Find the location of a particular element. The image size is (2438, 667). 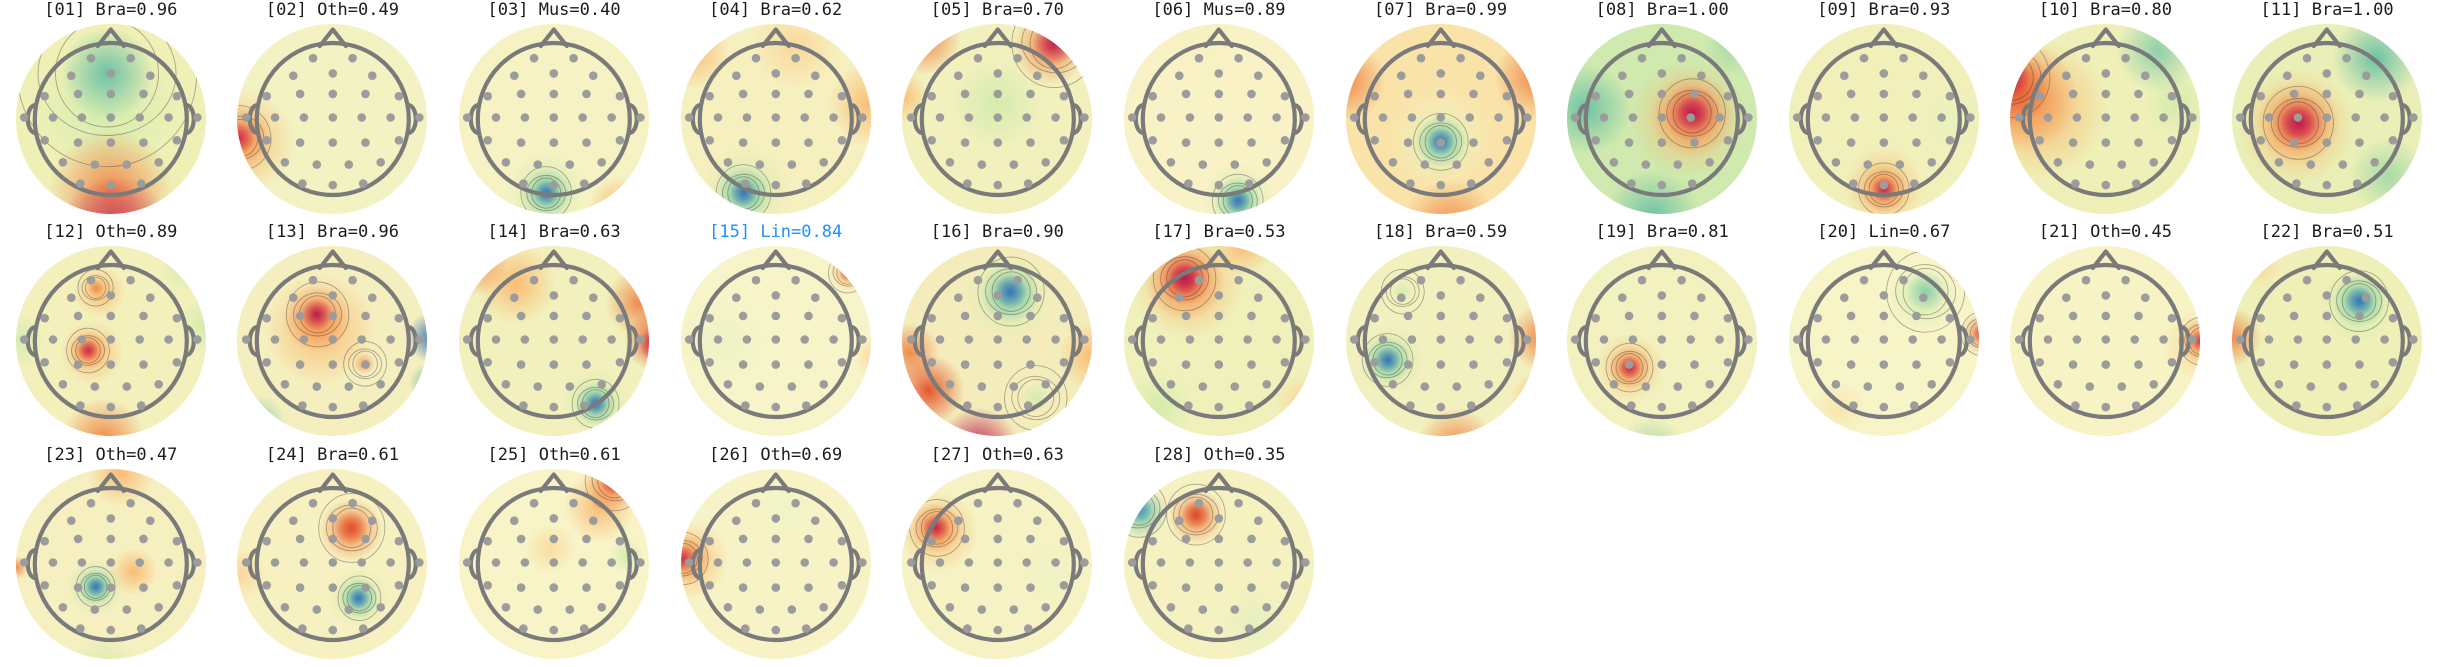

ica-component-cell: [28] Oth=0.35 is located at coordinates (1219, 556).